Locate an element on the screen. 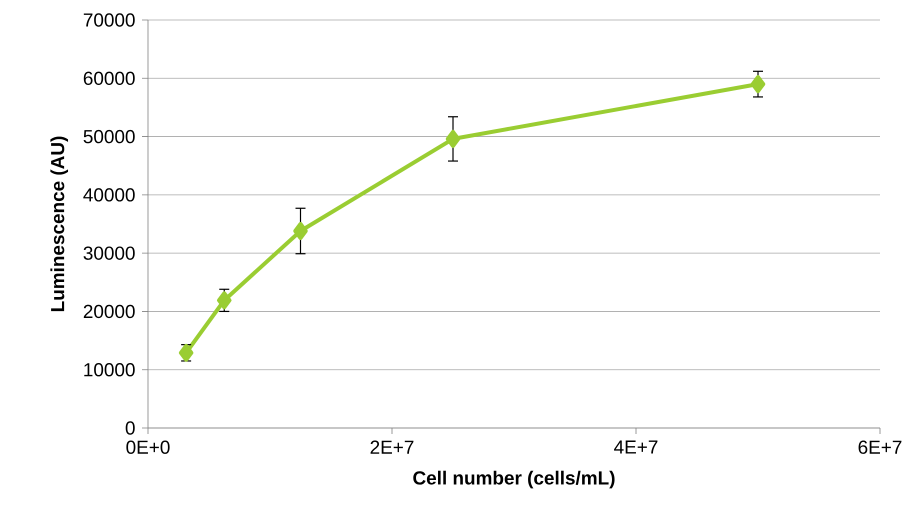 Image resolution: width=913 pixels, height=517 pixels. x-tick-label: 6E+7 is located at coordinates (880, 447).